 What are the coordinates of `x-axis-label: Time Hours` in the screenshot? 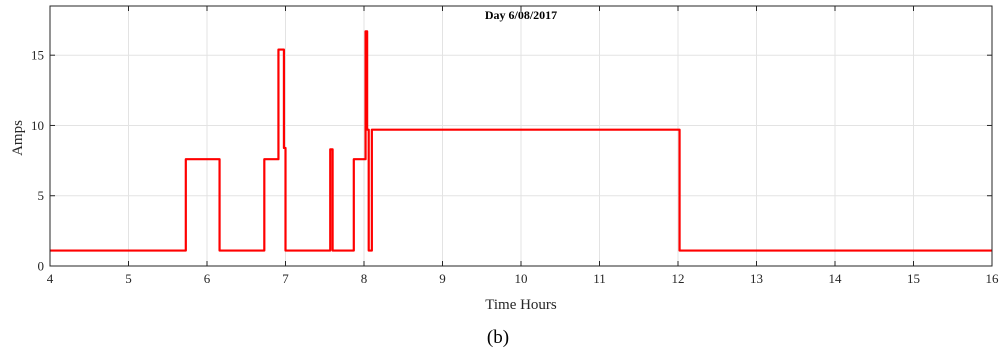 It's located at (521, 305).